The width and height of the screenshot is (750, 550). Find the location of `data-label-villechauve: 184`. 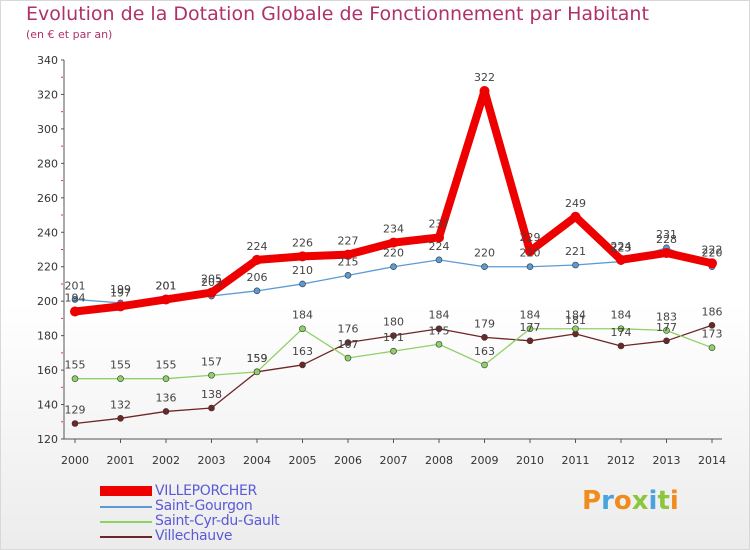

data-label-villechauve: 184 is located at coordinates (439, 315).